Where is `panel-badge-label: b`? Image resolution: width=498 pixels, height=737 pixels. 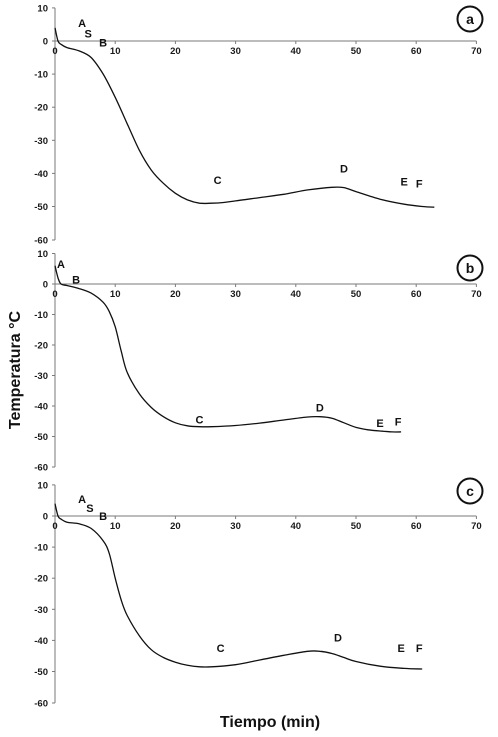 panel-badge-label: b is located at coordinates (470, 268).